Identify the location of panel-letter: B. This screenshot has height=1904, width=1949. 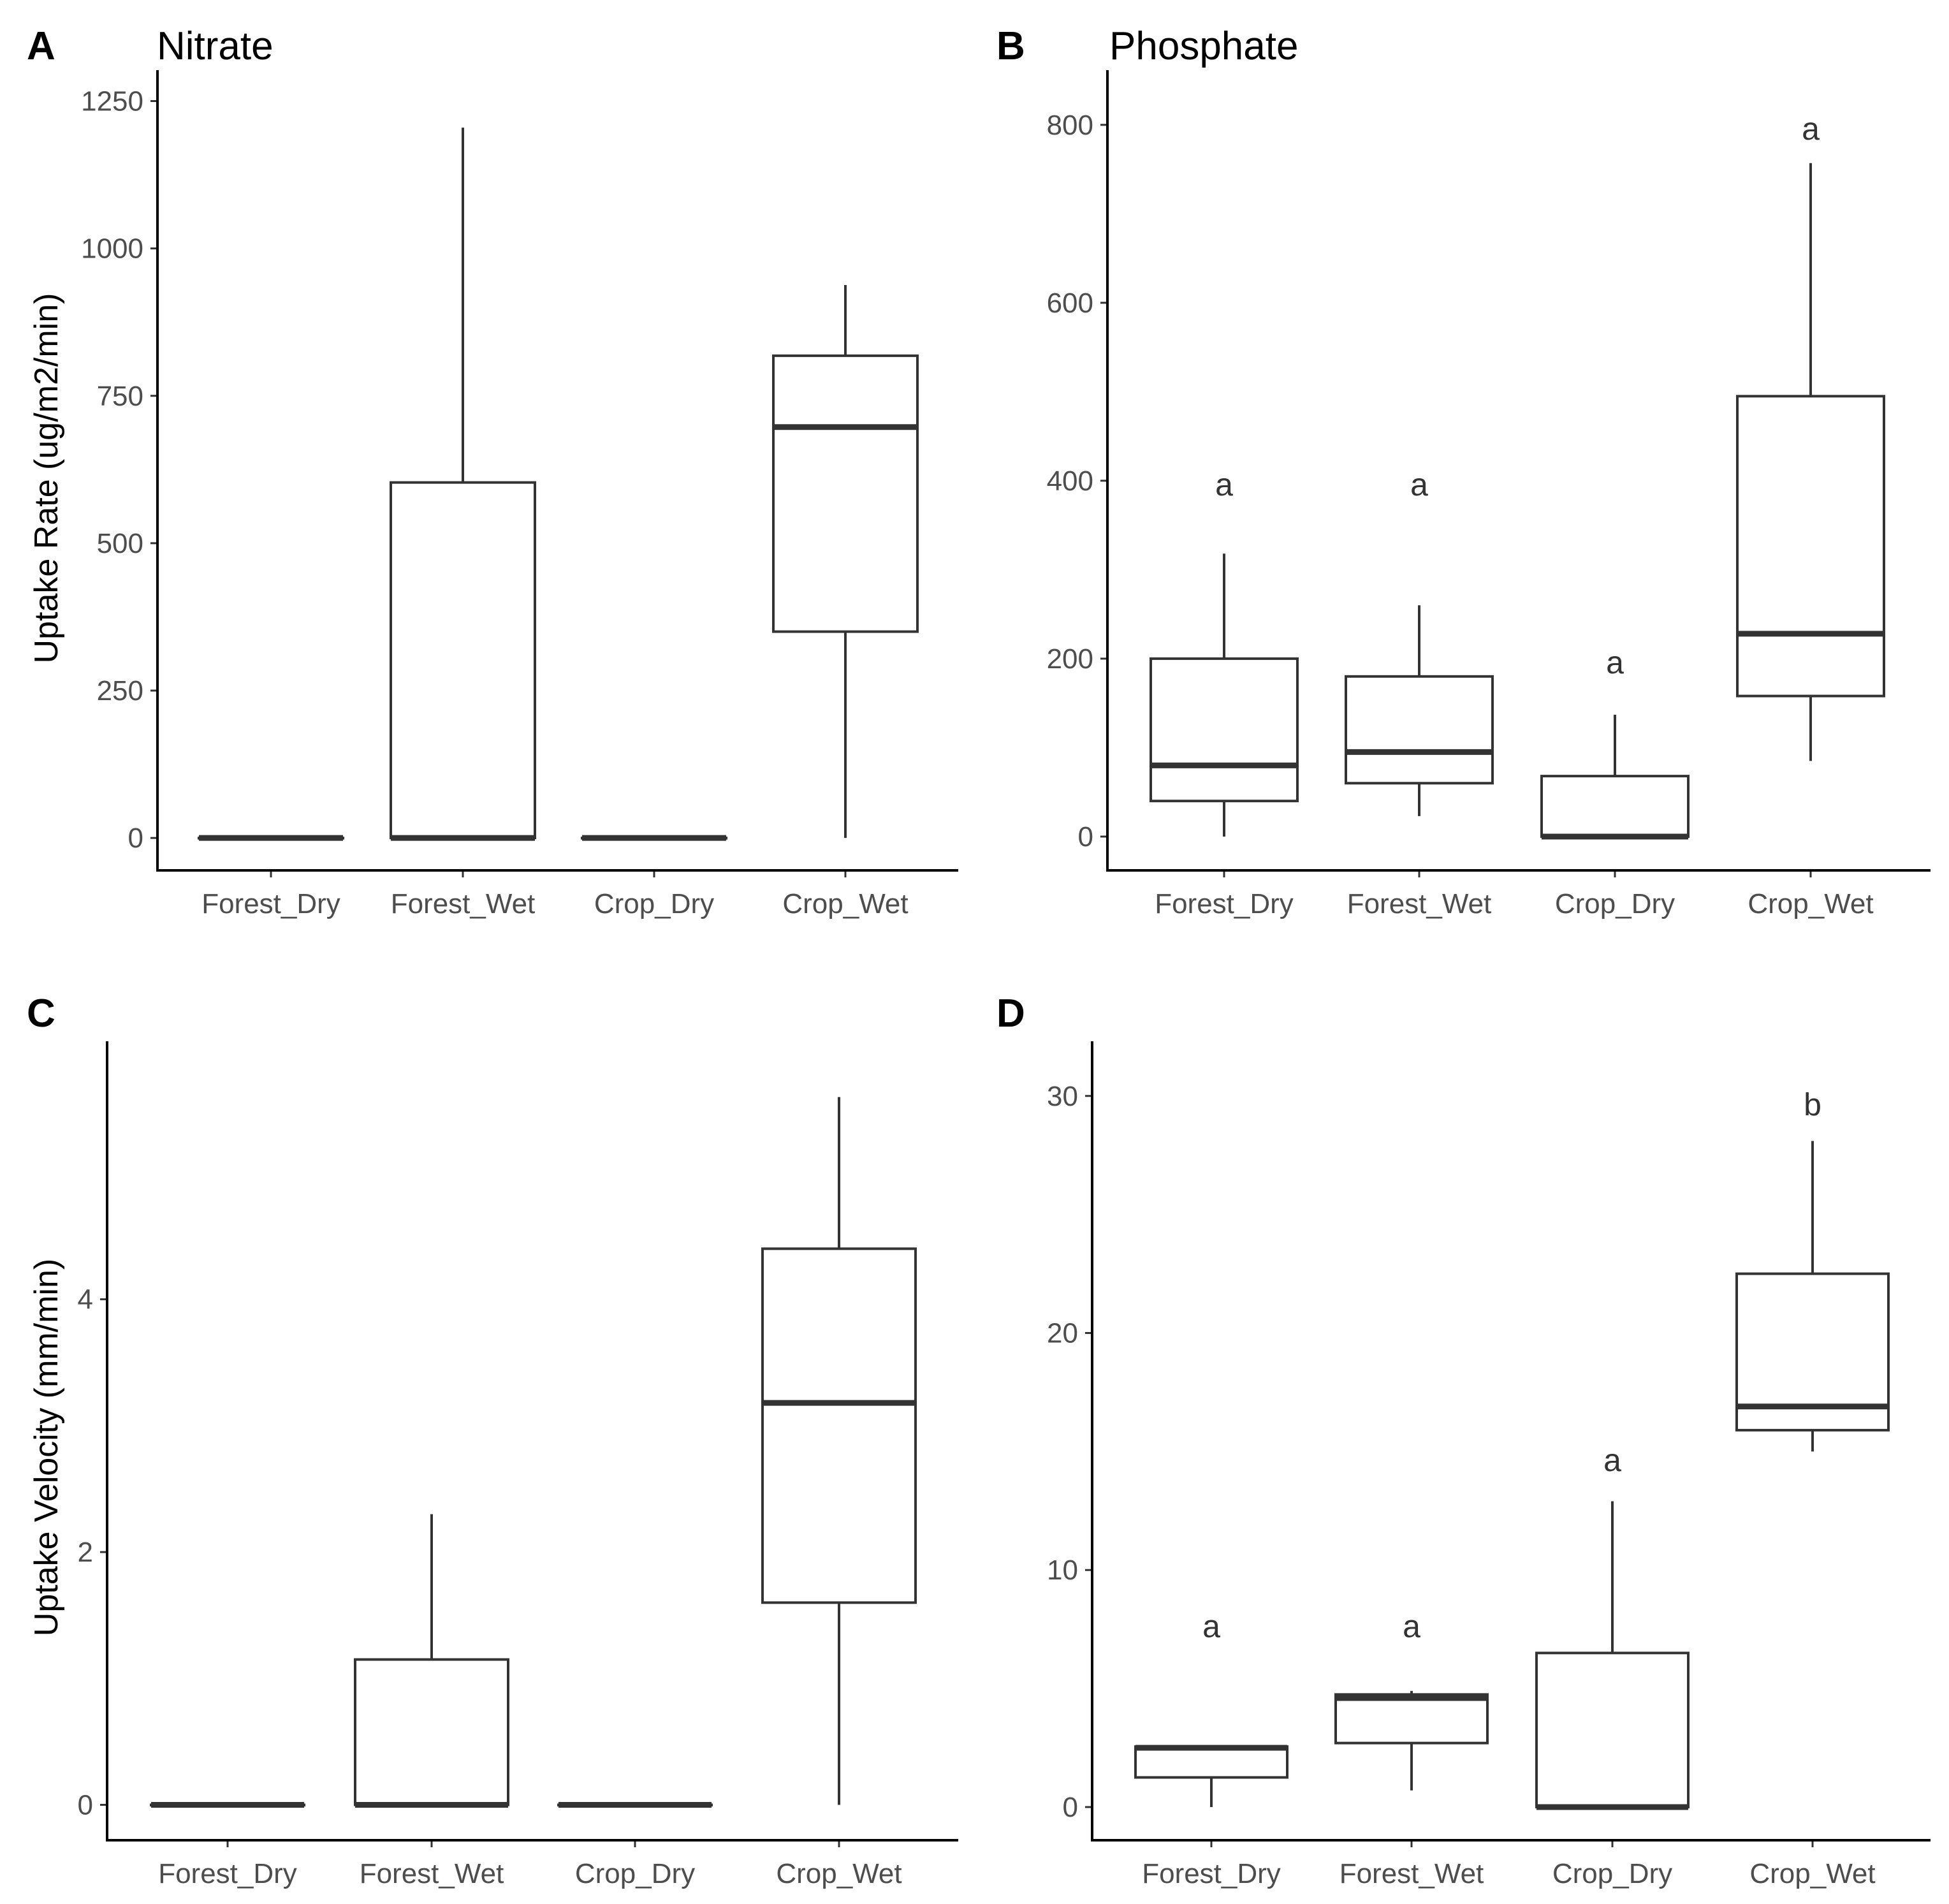
(1010, 46).